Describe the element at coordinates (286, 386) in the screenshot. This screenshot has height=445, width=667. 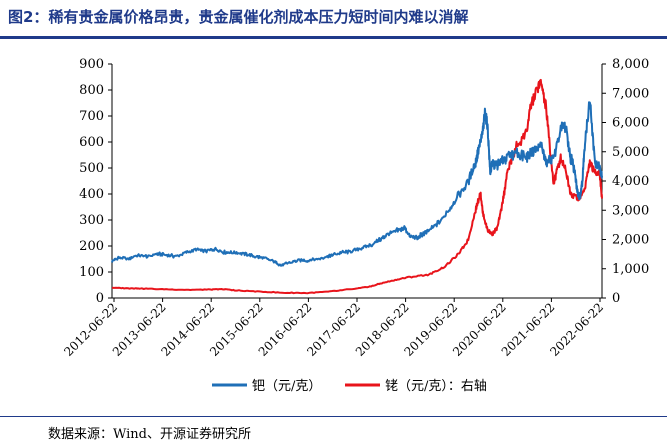
I see `legend-label-palladium: 钯（元/克）` at that location.